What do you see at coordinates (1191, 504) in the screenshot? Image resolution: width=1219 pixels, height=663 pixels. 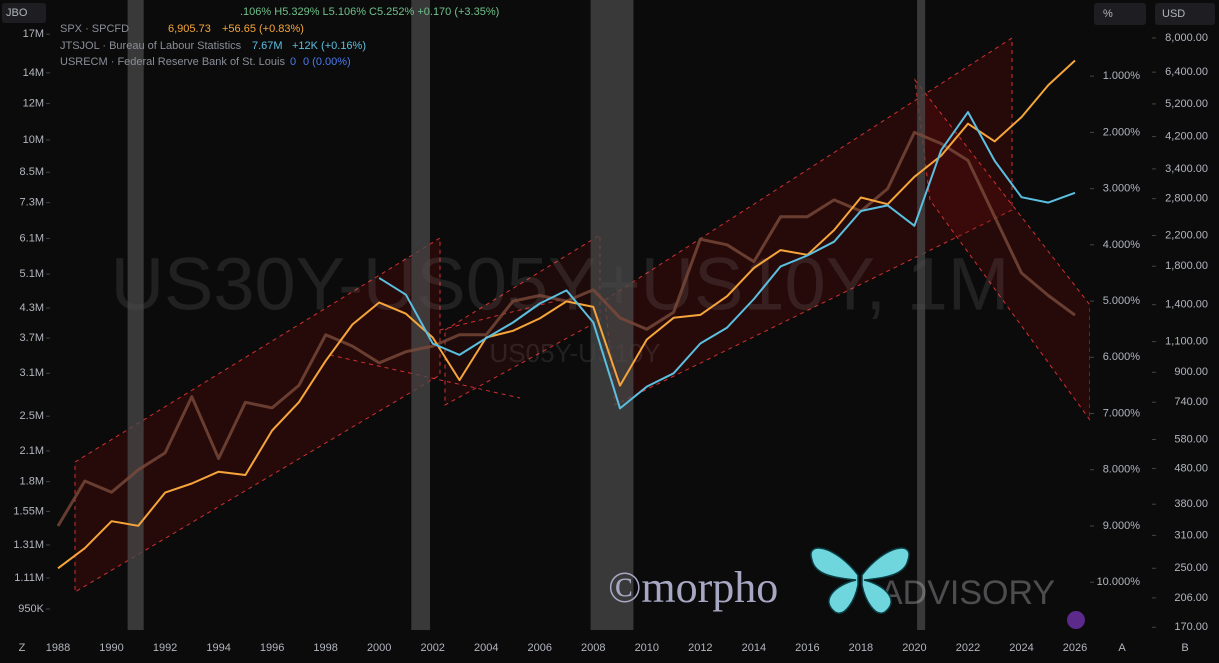 I see `y2-tick-label: 380.00` at bounding box center [1191, 504].